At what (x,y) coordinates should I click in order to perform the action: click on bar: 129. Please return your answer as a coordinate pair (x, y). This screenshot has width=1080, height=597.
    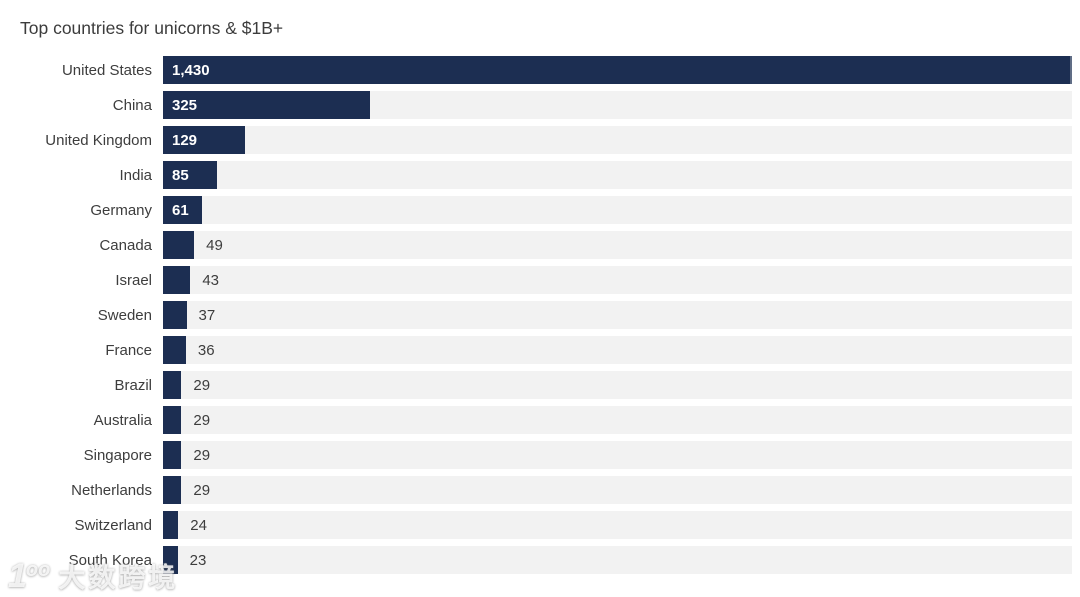
    Looking at the image, I should click on (204, 140).